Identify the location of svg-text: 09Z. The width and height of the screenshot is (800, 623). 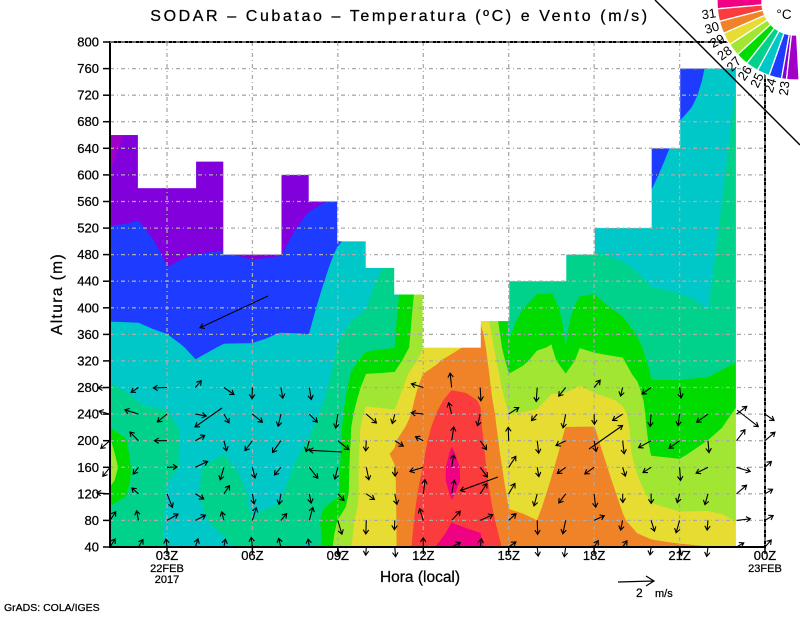
(338, 555).